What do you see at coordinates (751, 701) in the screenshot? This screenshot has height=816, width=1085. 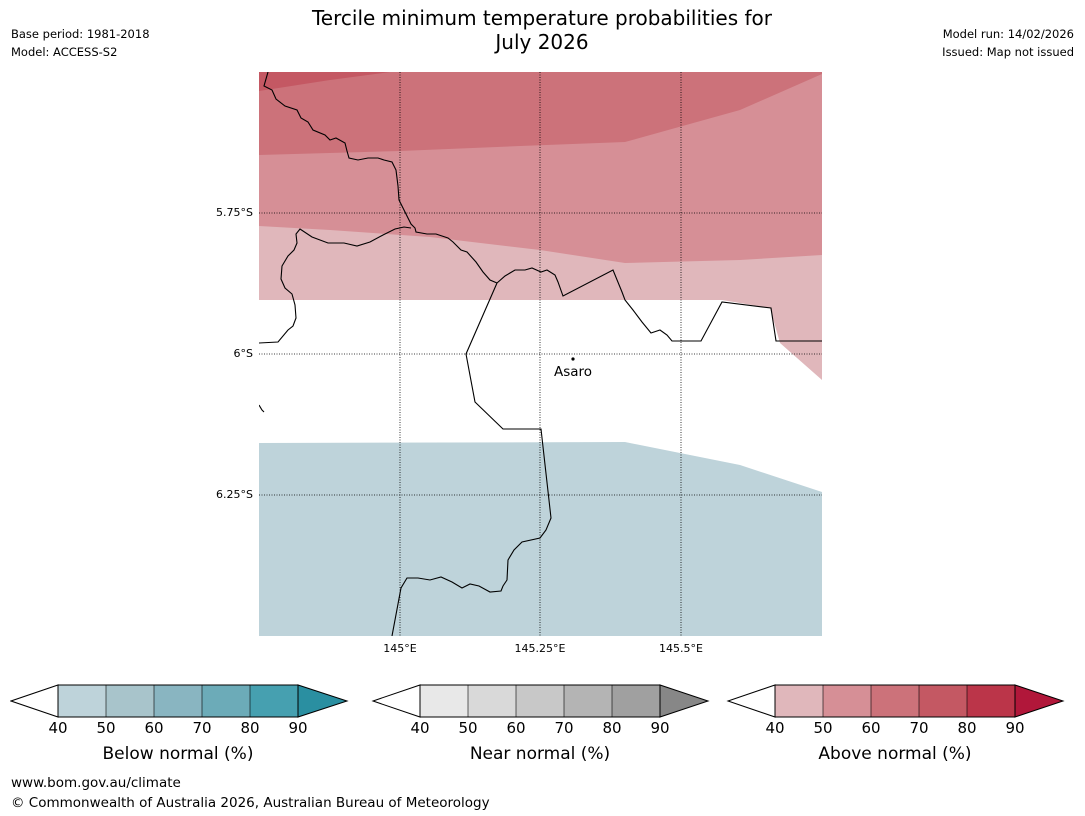 I see `legend-above-arrow-low` at bounding box center [751, 701].